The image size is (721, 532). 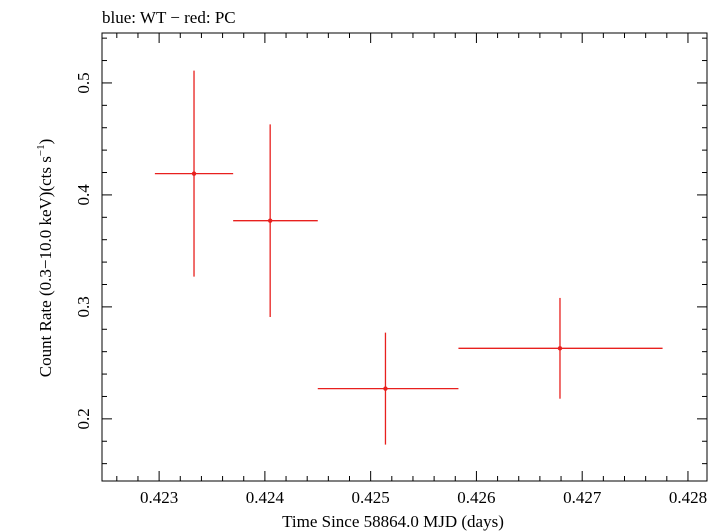 What do you see at coordinates (393, 521) in the screenshot?
I see `x-axis-label: Time Since 58864.0 MJD (days)` at bounding box center [393, 521].